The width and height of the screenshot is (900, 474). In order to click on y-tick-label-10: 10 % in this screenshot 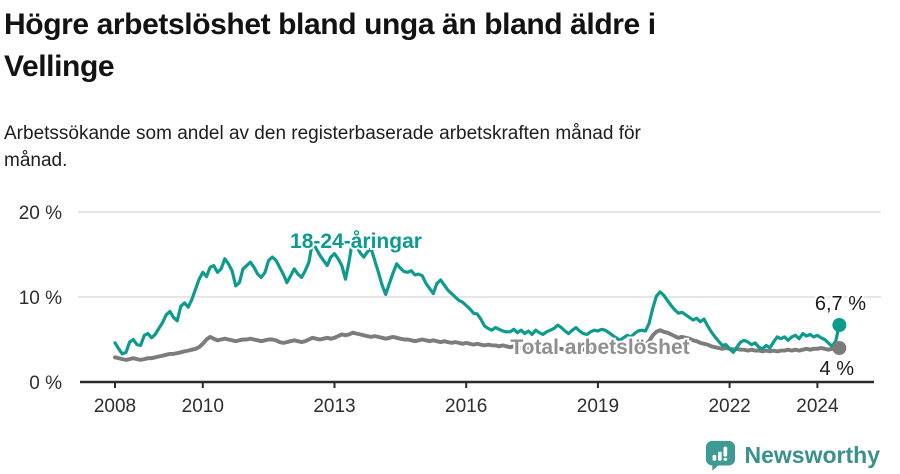, I will do `click(40, 298)`.